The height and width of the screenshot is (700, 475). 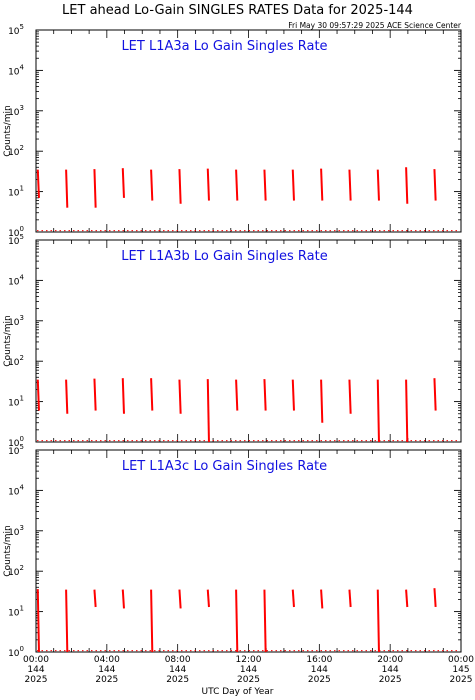 What do you see at coordinates (460, 670) in the screenshot?
I see `x-tick-doy: 145` at bounding box center [460, 670].